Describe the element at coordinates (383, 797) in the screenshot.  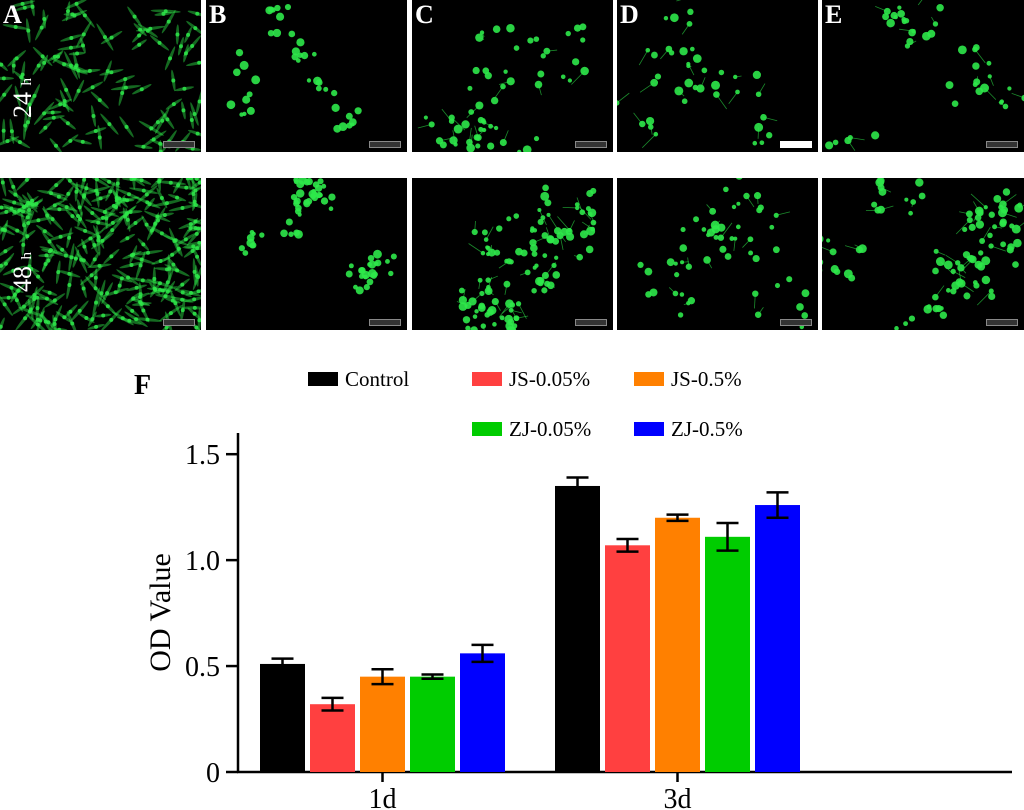
I see `x-tick-label: 1d` at that location.